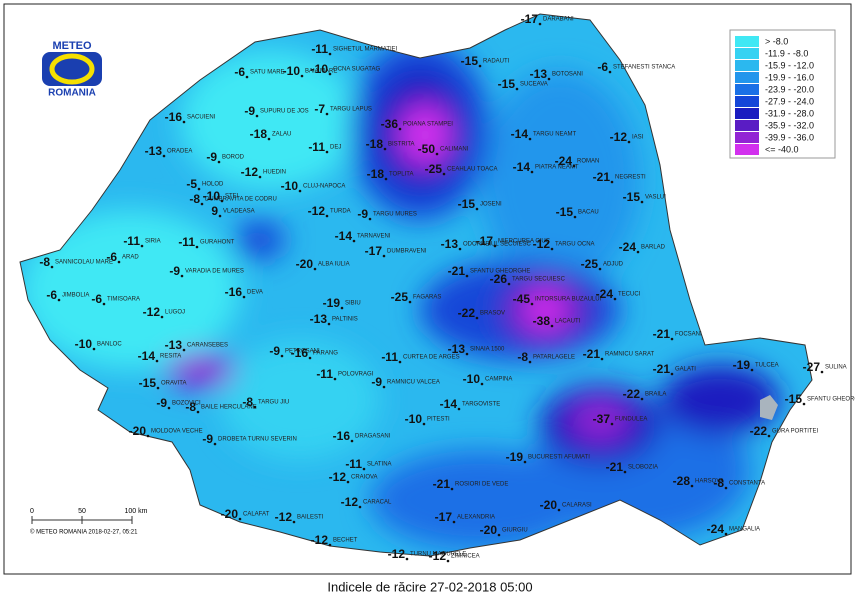  Describe the element at coordinates (72, 46) in the screenshot. I see `logo-top: METEO` at that location.